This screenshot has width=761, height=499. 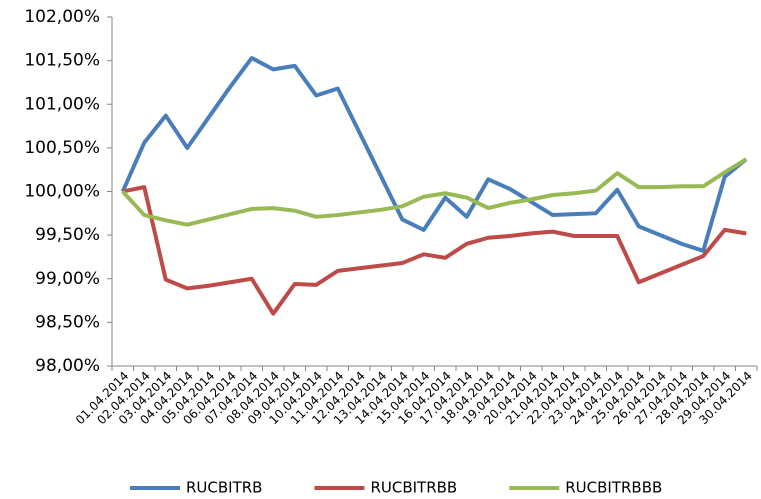 I want to click on y-tick-label: 98,00%, so click(x=67, y=366).